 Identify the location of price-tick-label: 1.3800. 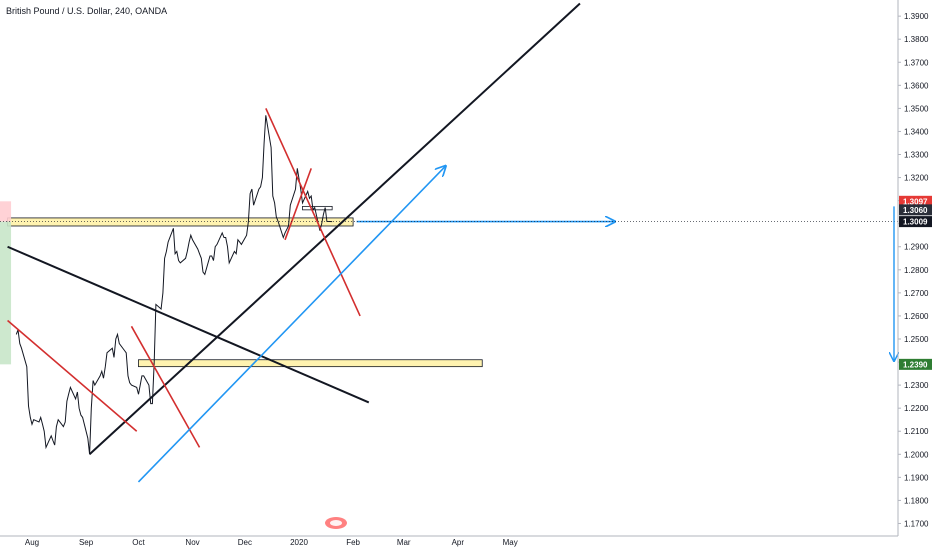
(916, 39).